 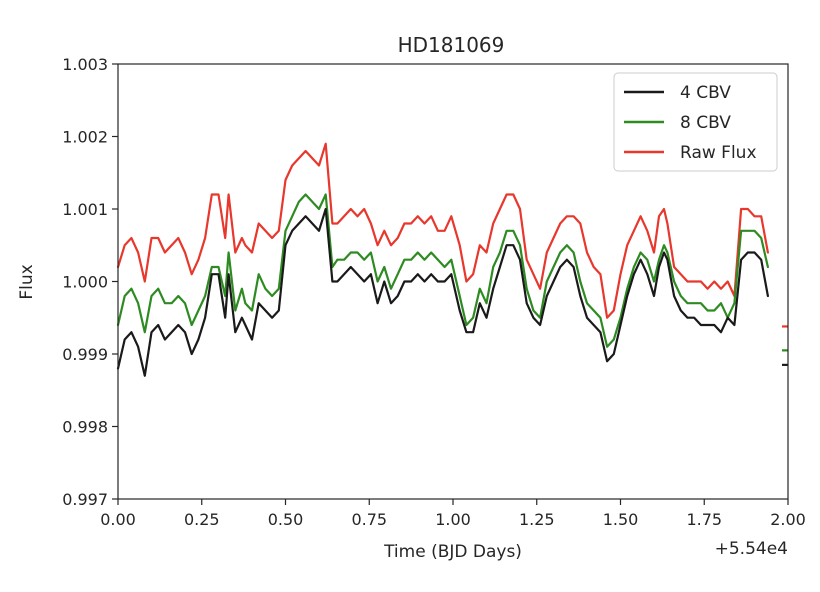 What do you see at coordinates (451, 45) in the screenshot?
I see `chart-title: HD181069` at bounding box center [451, 45].